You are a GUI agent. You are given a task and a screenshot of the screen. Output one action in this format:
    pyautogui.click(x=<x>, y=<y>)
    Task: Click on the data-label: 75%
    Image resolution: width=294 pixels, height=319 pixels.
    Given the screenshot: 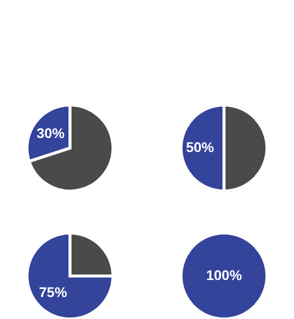 What is the action you would take?
    pyautogui.click(x=53, y=292)
    